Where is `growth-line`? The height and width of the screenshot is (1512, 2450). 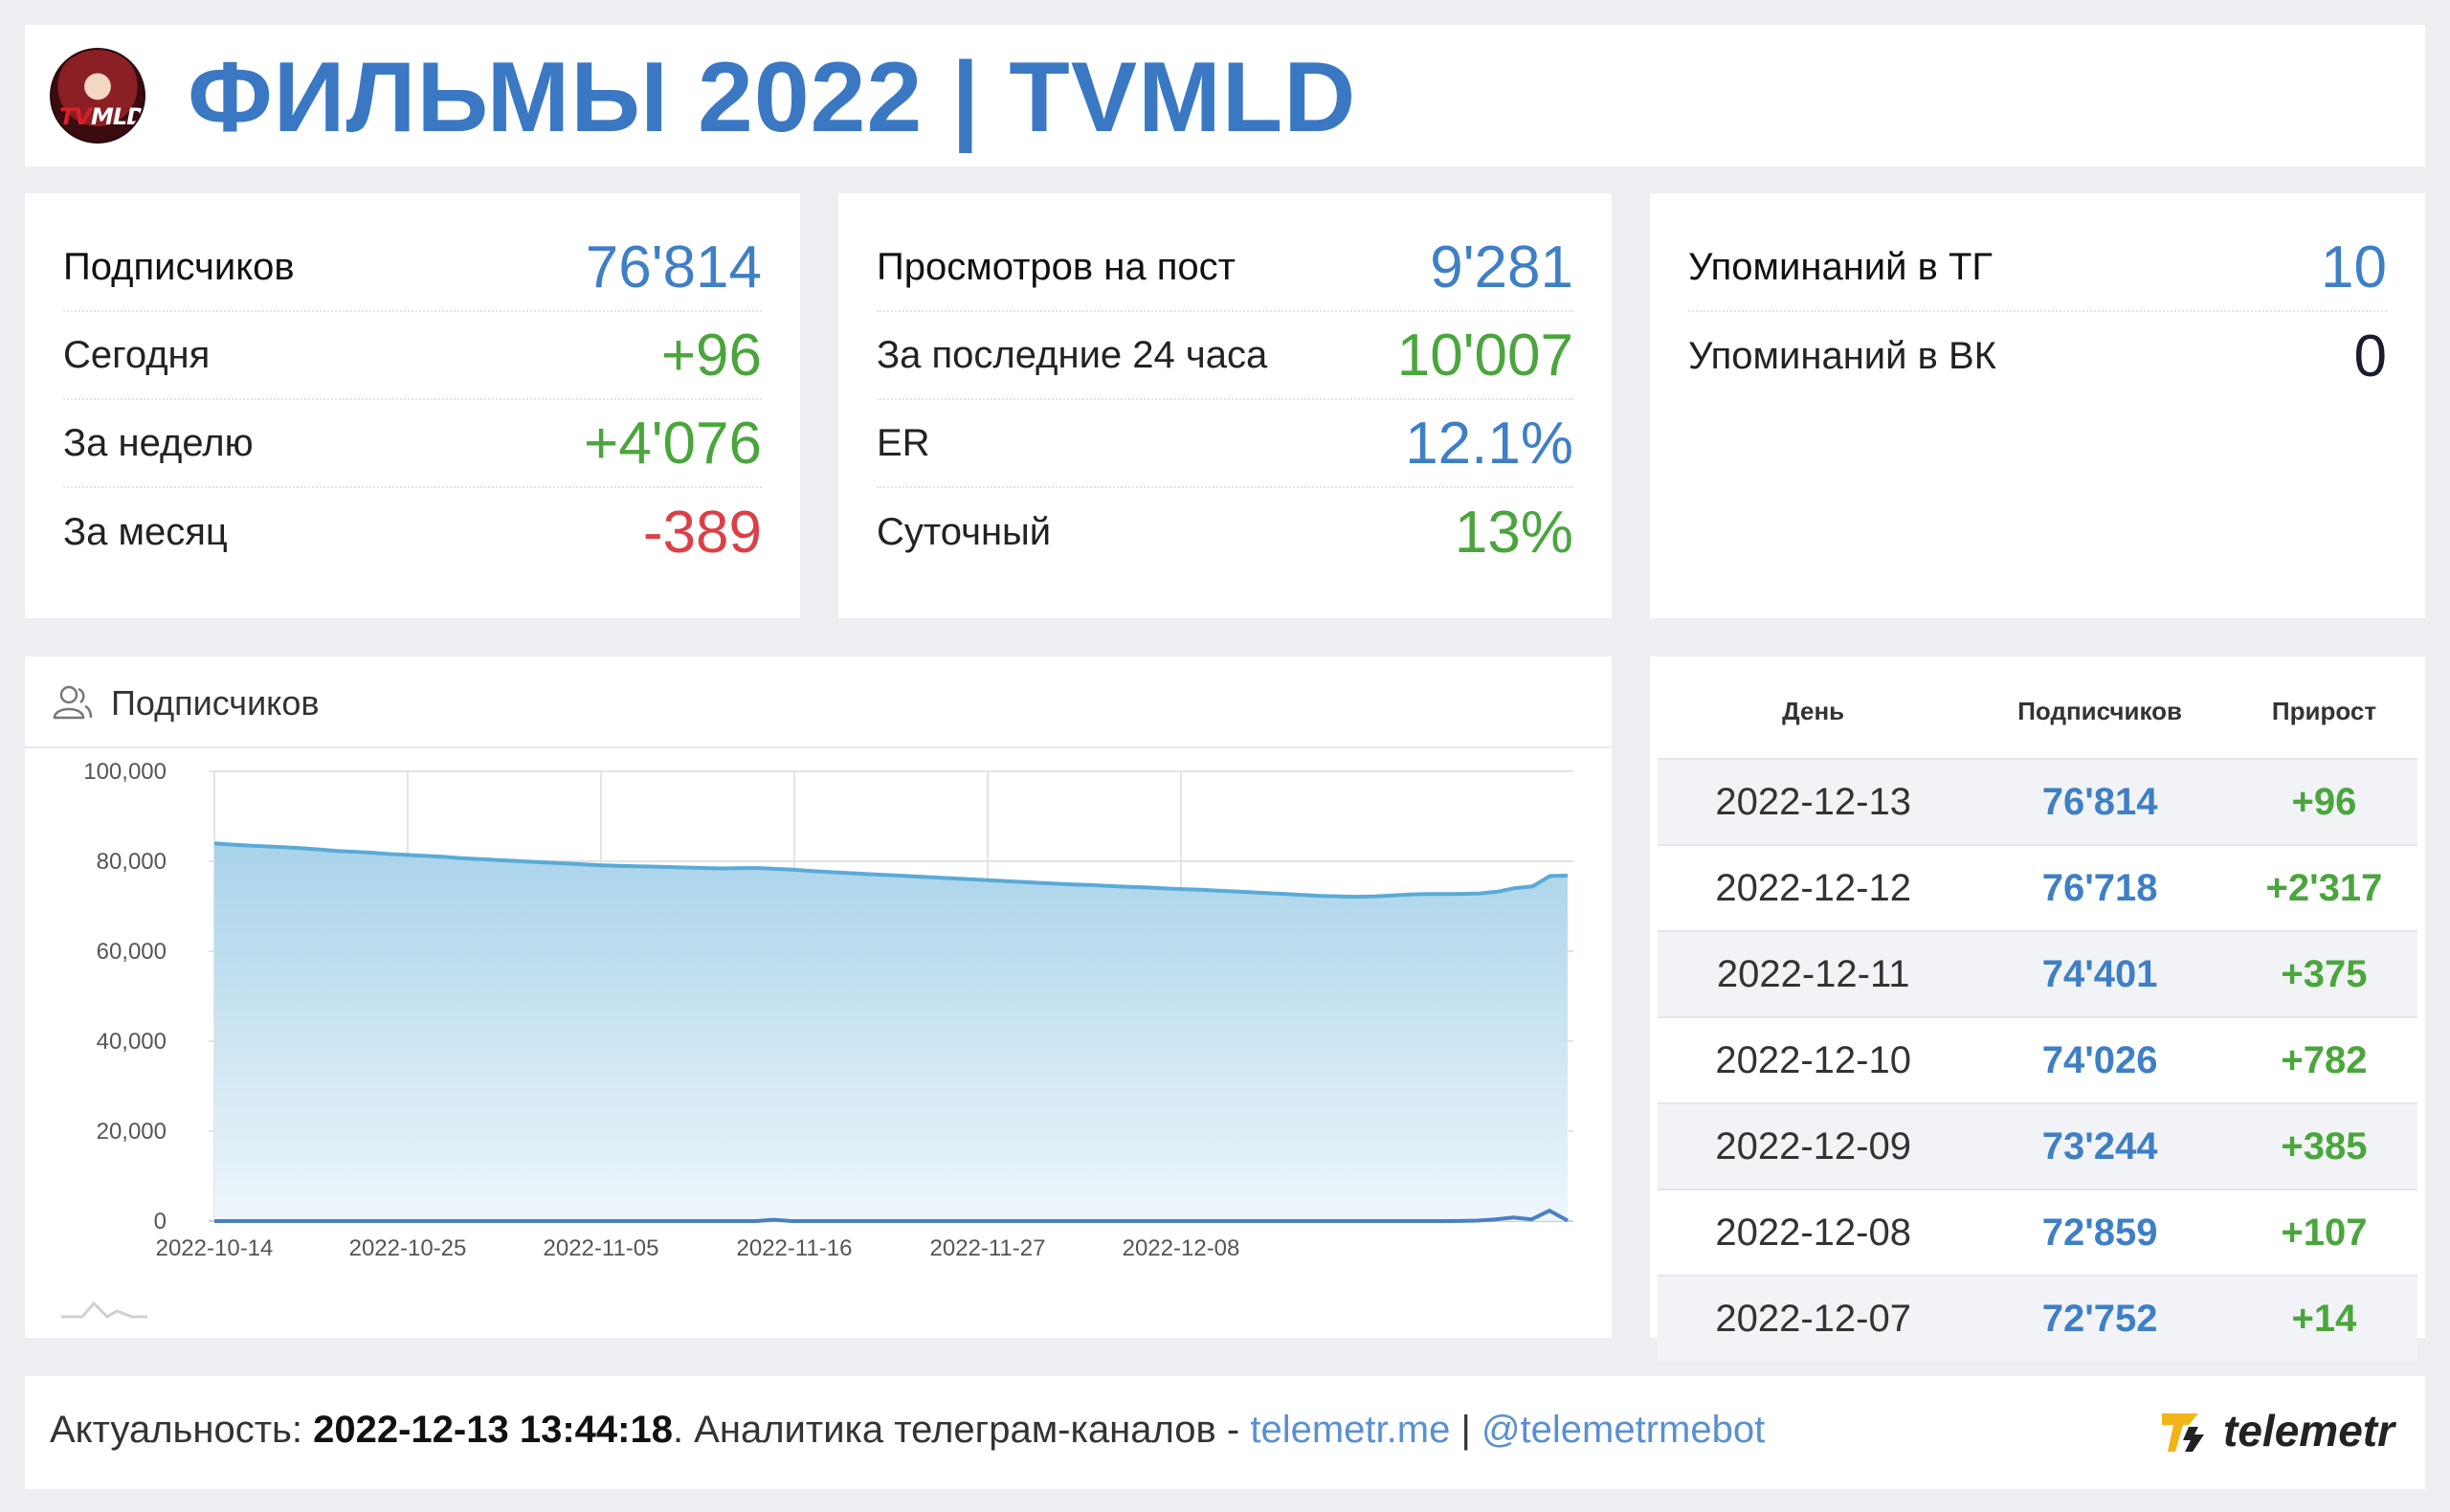 growth-line is located at coordinates (892, 1215).